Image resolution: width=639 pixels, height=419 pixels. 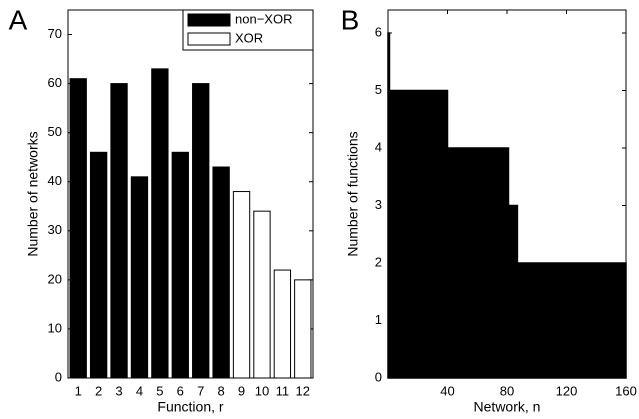 What do you see at coordinates (33, 193) in the screenshot?
I see `y-axis-title: Number of networks` at bounding box center [33, 193].